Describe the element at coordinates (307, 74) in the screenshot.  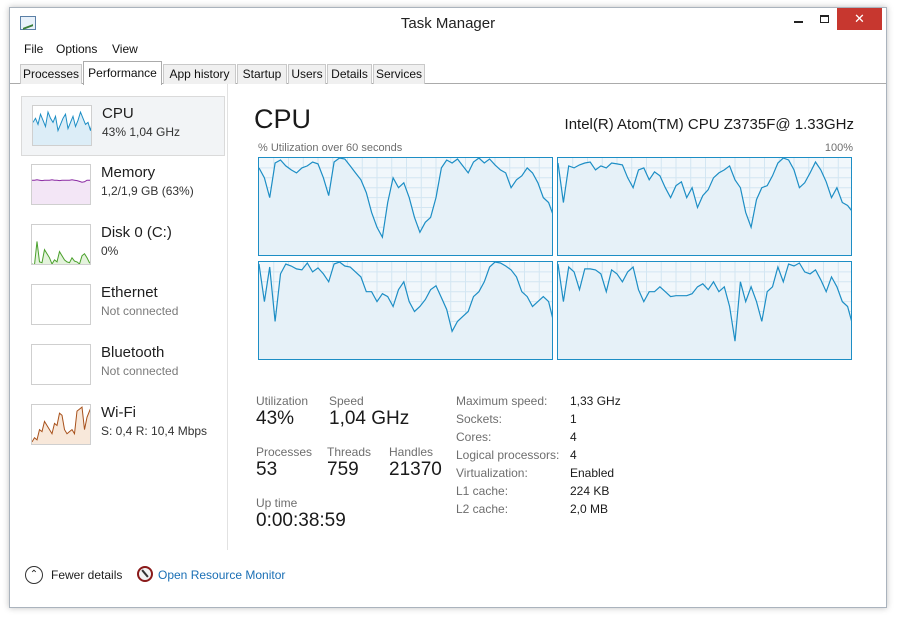
I see `tab-users: Users` at that location.